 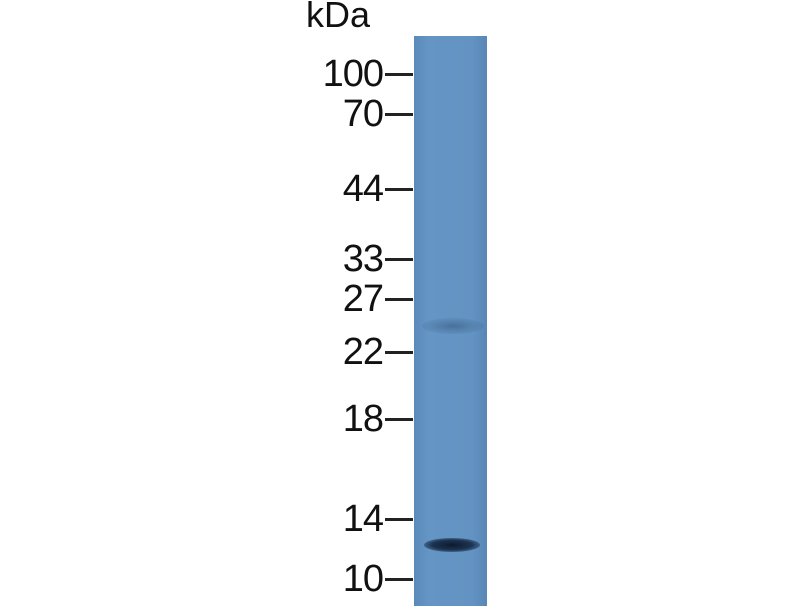 What do you see at coordinates (363, 352) in the screenshot?
I see `marker-label: 22` at bounding box center [363, 352].